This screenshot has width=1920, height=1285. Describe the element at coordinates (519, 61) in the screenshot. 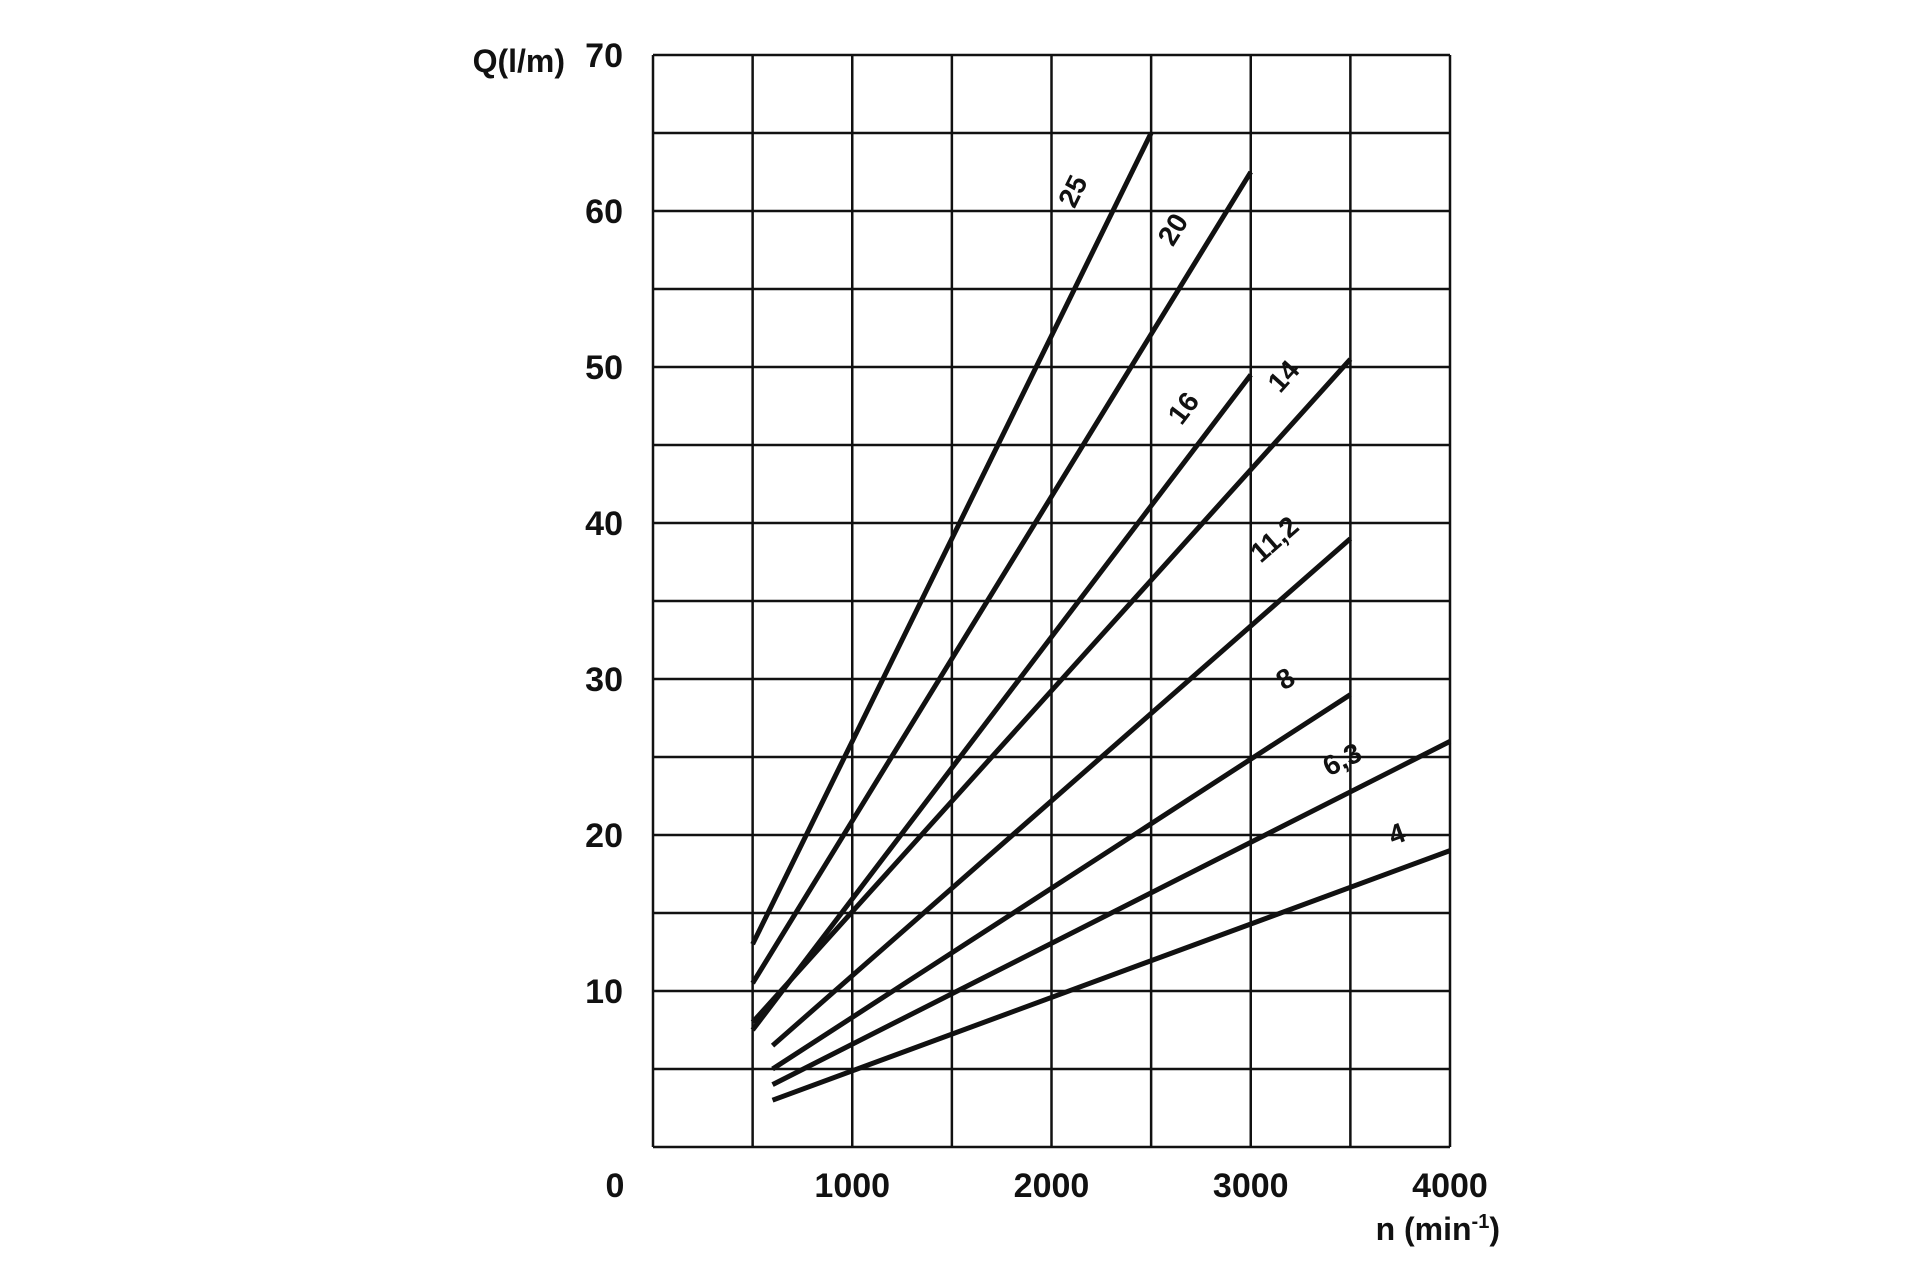

I see `y-axis-title: Q(l/m)` at that location.